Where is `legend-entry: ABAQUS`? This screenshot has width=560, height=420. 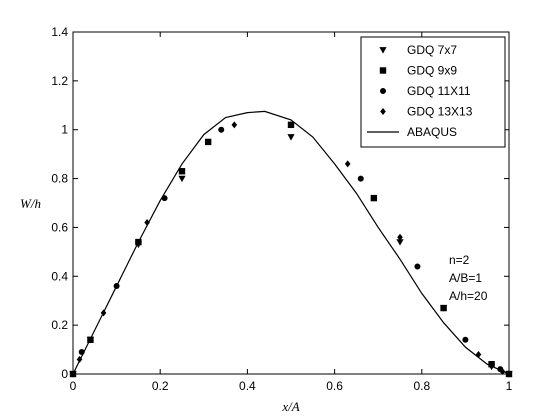 legend-entry: ABAQUS is located at coordinates (412, 132).